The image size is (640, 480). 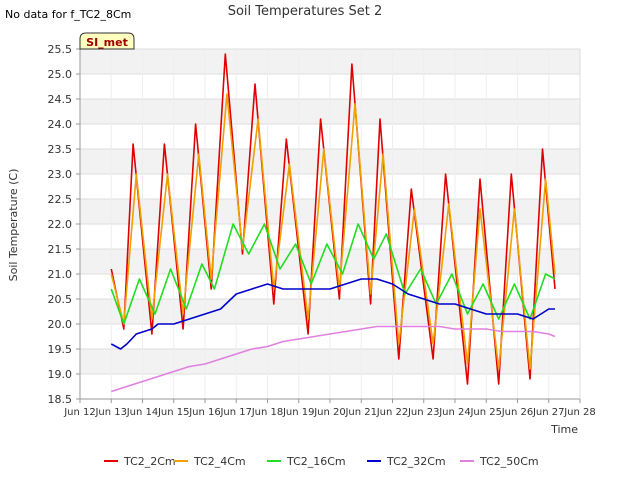 What do you see at coordinates (416, 461) in the screenshot?
I see `legend-label-tc2_32cm: TC2_32Cm` at bounding box center [416, 461].